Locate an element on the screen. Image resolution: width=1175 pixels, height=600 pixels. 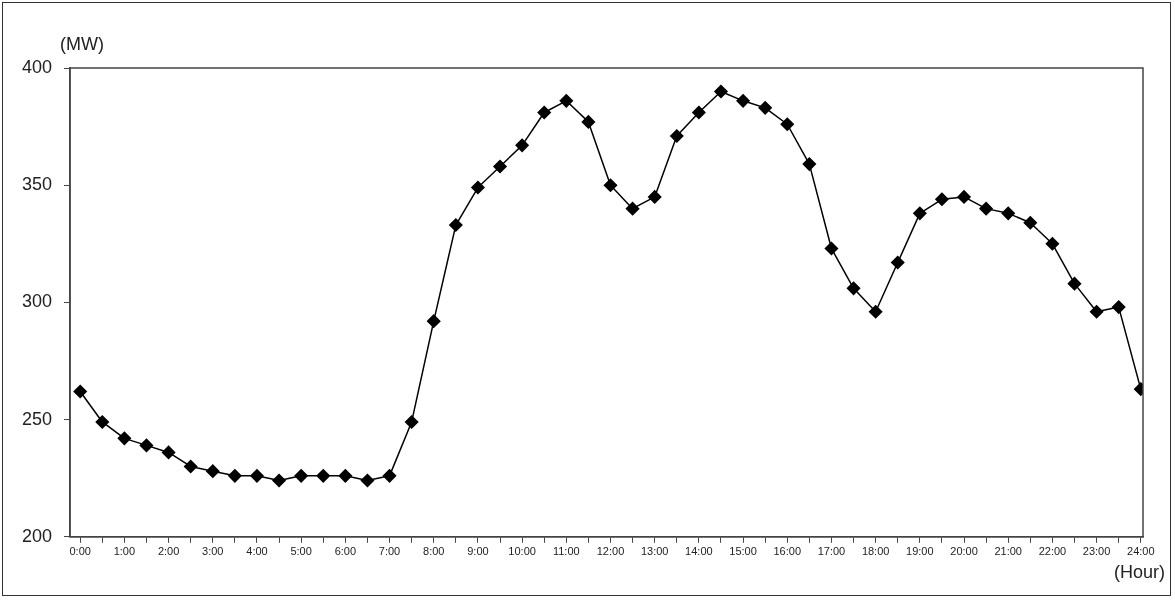
x-tick-label: 14:00 is located at coordinates (699, 551).